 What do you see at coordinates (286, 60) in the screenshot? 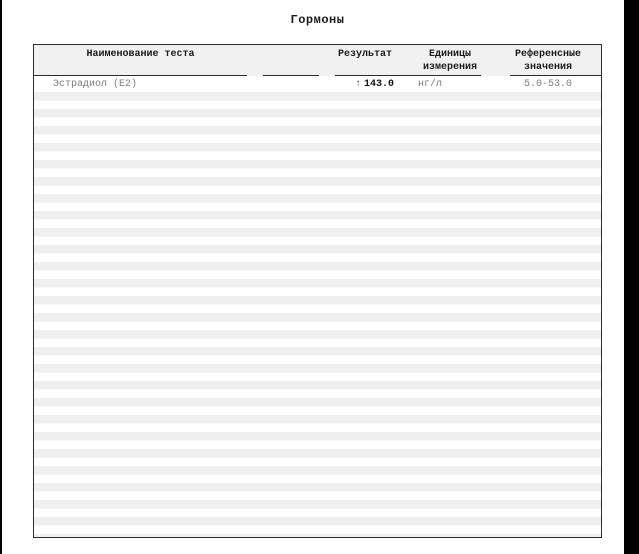
I see `column-header-spacer` at bounding box center [286, 60].